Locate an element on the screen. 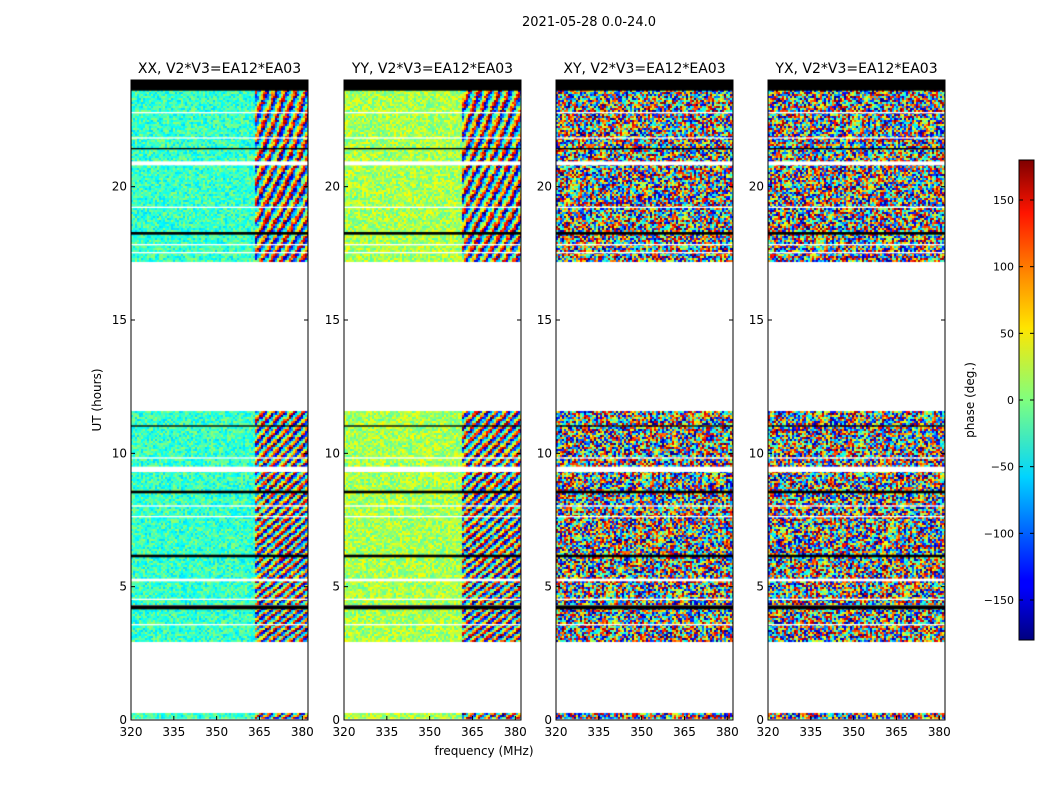 This screenshot has width=1050, height=800. colorbar-ticks: 150 100 50 0 −50 −100 −150 is located at coordinates (1009, 400).